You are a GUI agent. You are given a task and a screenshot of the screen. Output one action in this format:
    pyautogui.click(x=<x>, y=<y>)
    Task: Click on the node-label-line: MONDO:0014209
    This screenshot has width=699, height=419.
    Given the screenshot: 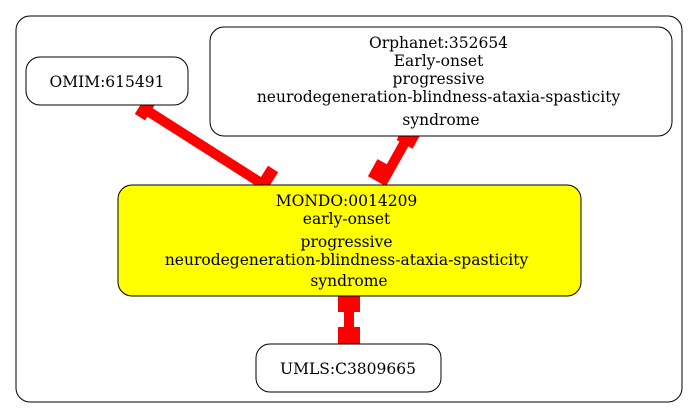 What is the action you would take?
    pyautogui.click(x=347, y=201)
    